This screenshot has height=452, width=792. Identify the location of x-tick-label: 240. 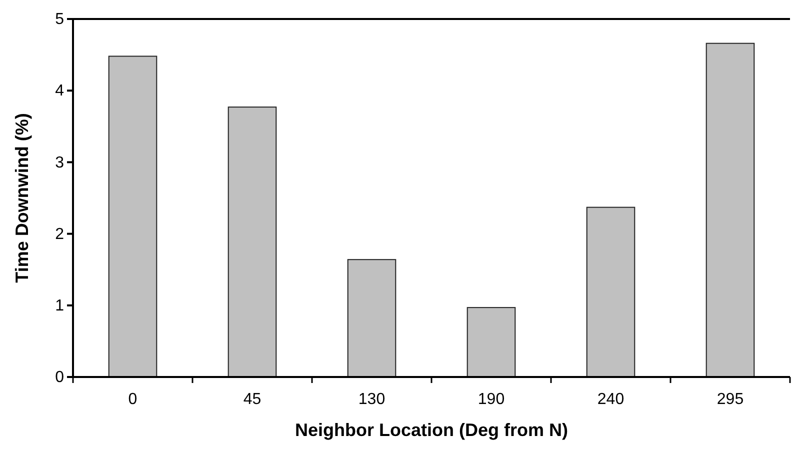
(610, 399).